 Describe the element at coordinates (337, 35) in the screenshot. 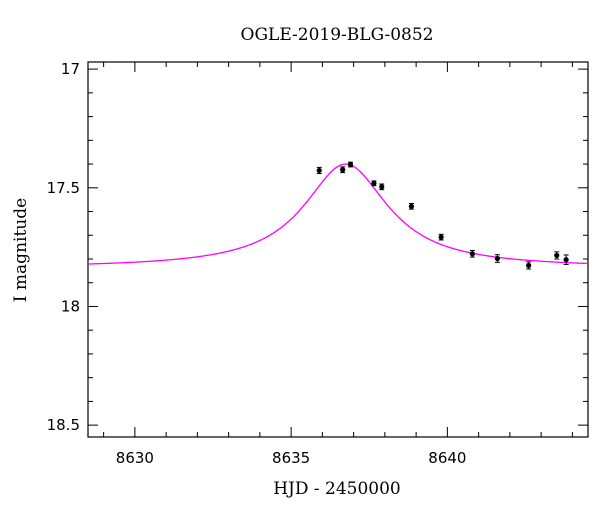

I see `chart-title: OGLE-2019-BLG-0852` at that location.